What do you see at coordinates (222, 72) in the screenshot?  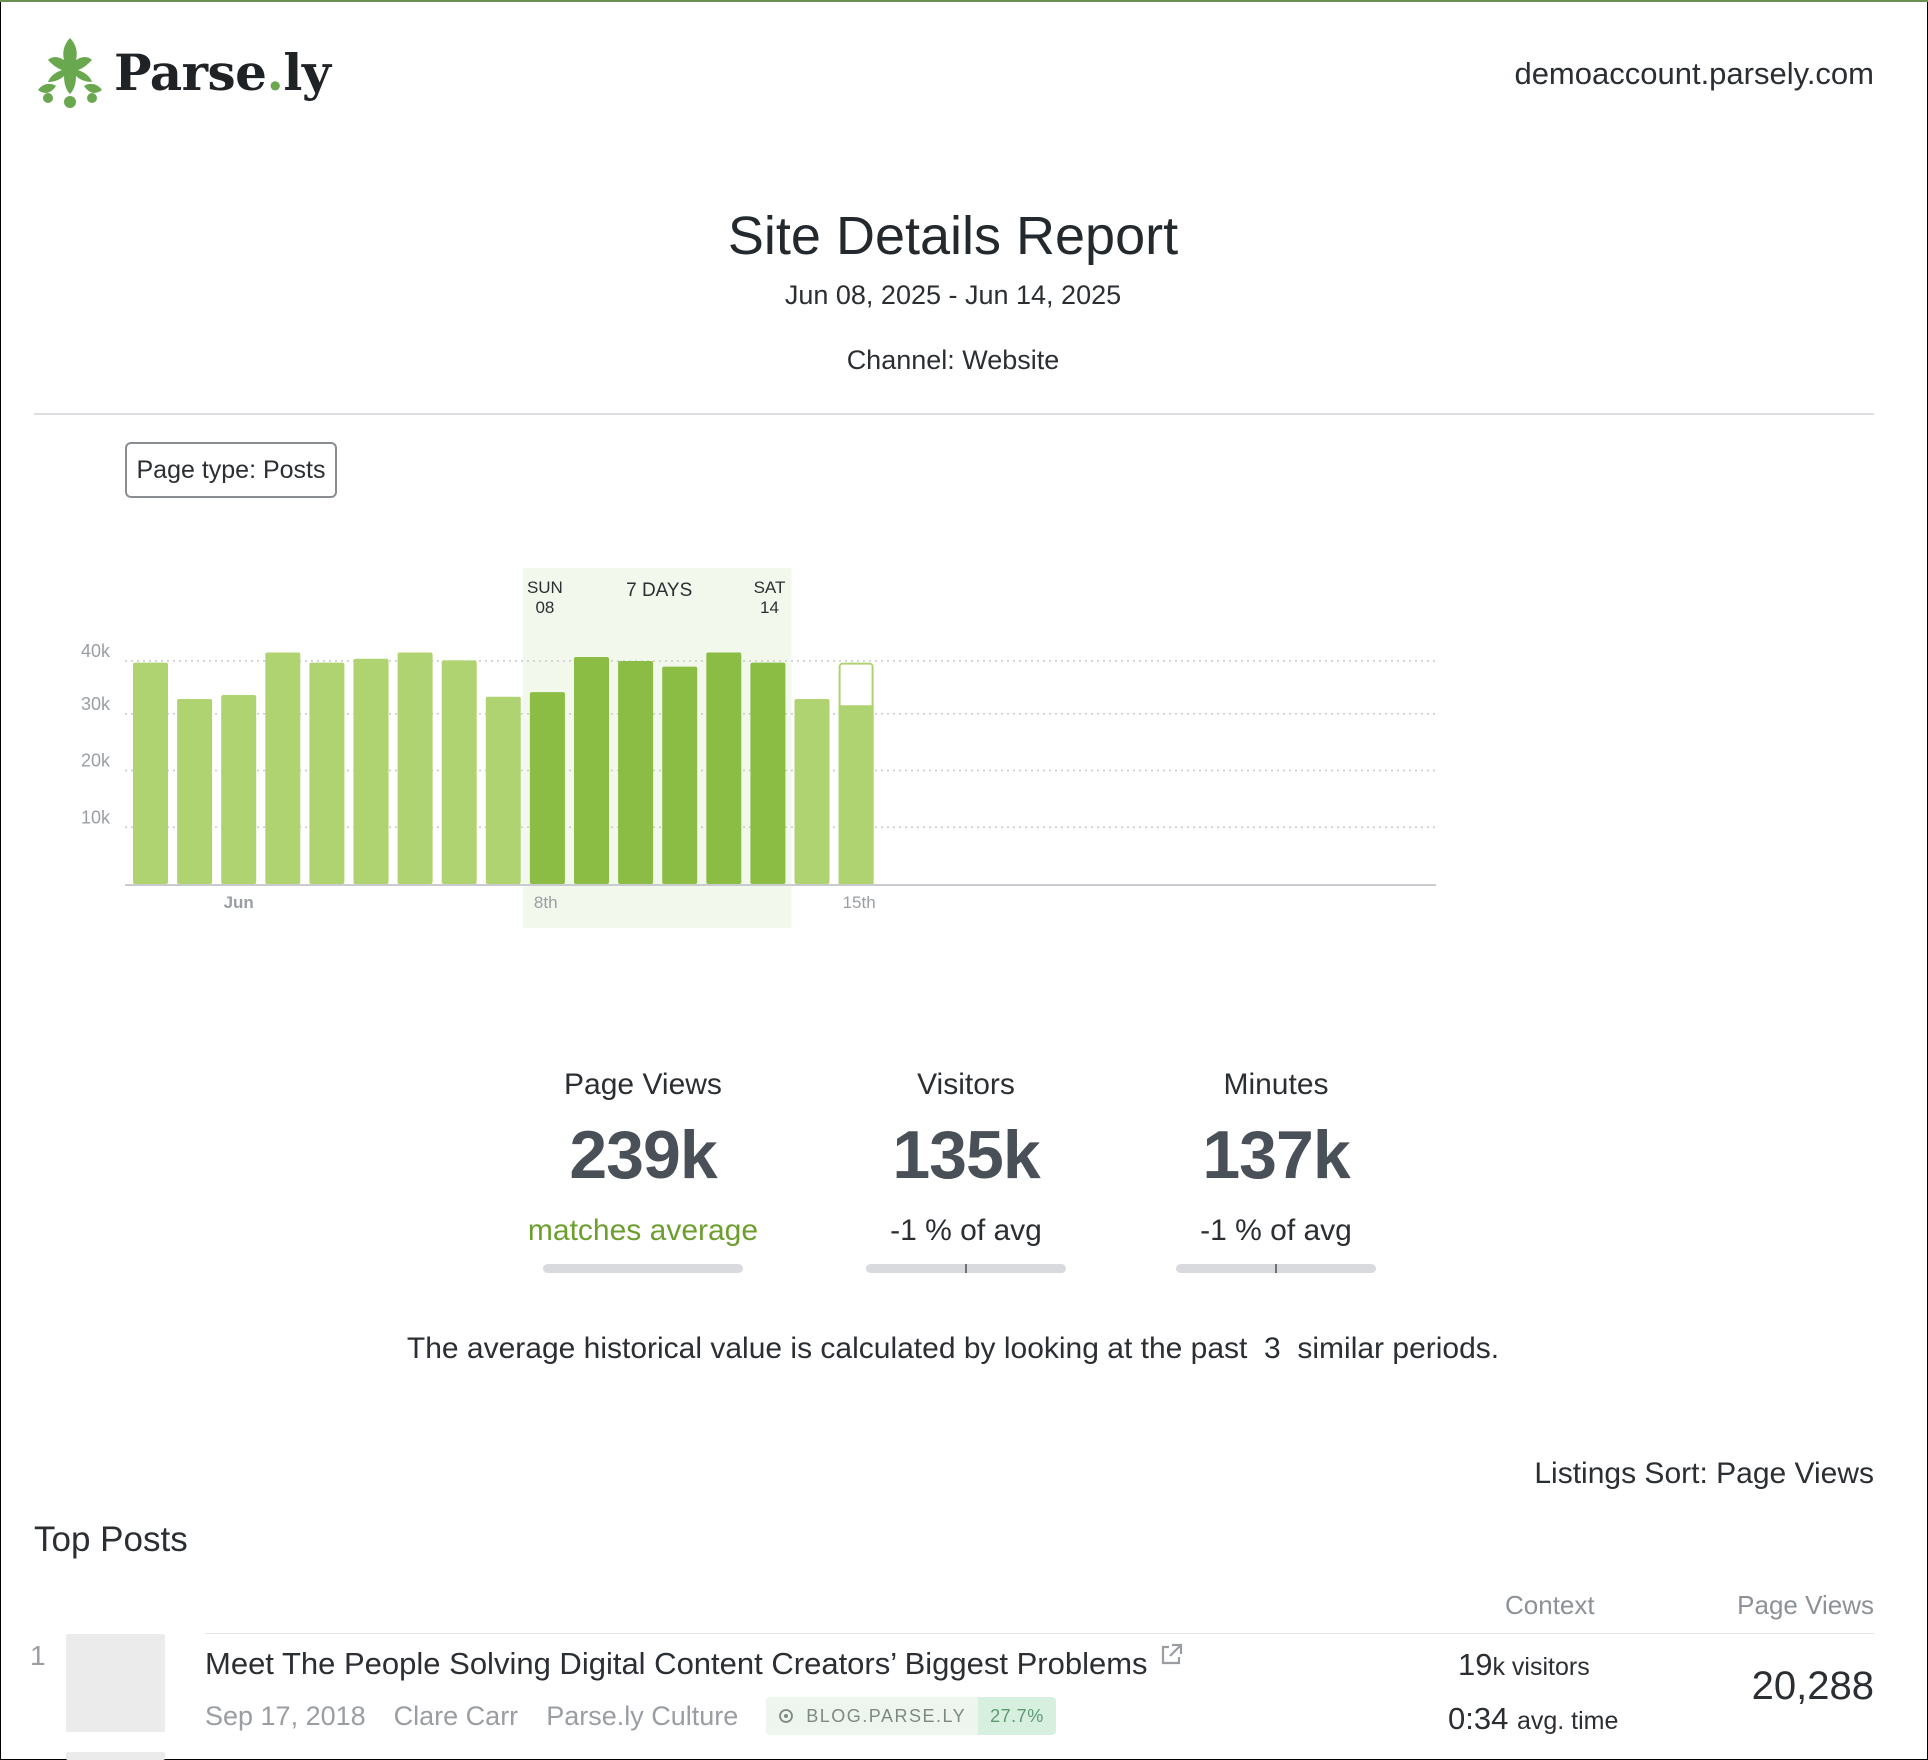 I see `parsely-wordmark: Parse.ly` at bounding box center [222, 72].